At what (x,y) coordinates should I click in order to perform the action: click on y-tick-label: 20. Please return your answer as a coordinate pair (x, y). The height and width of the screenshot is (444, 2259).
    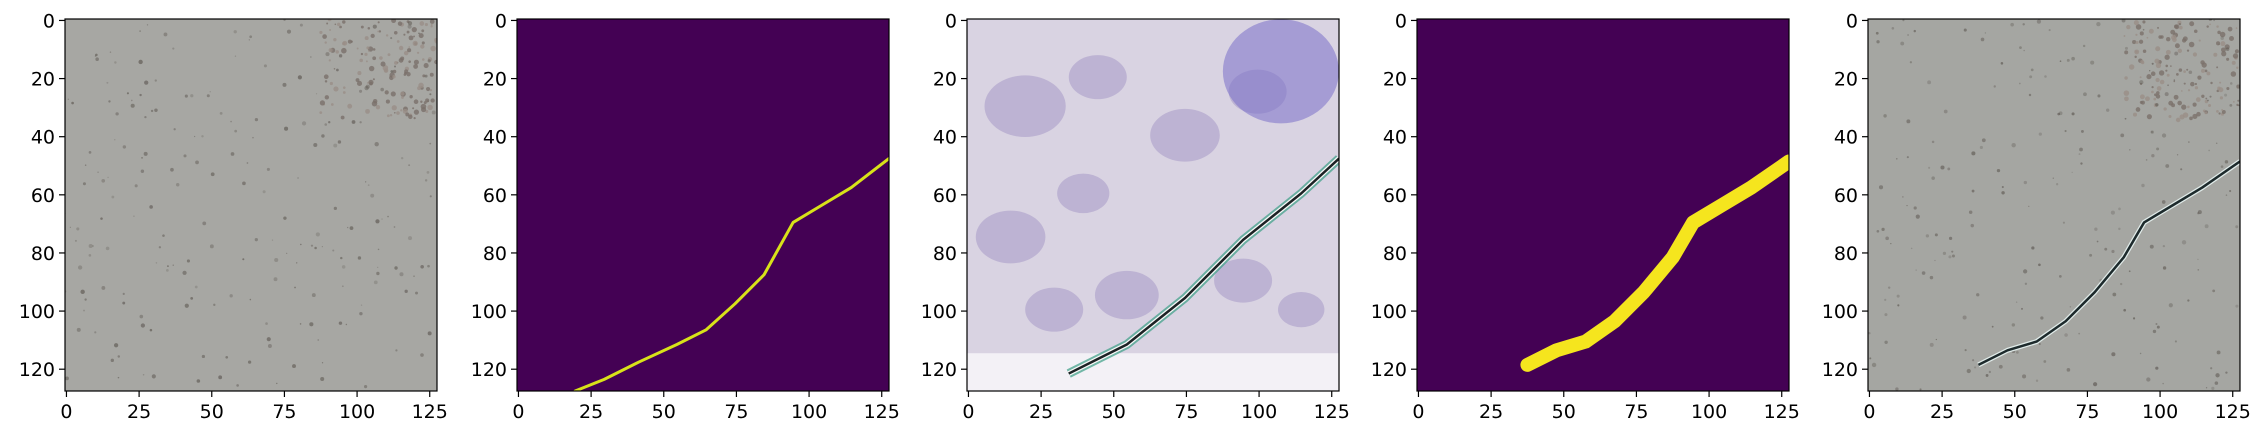
    Looking at the image, I should click on (1395, 80).